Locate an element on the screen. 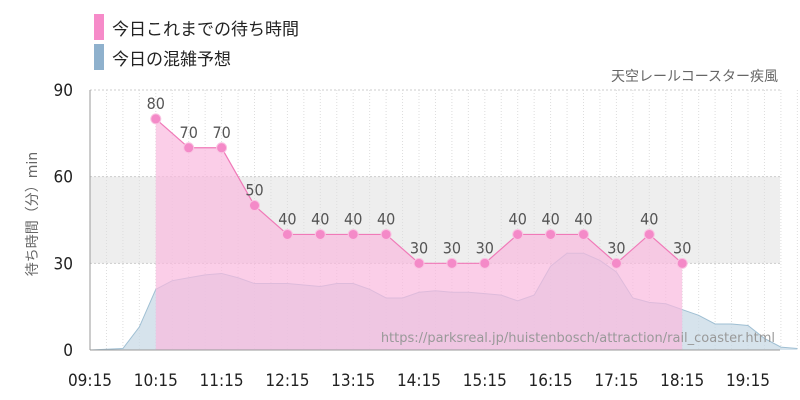 The height and width of the screenshot is (400, 800). y-tick-label: 0 is located at coordinates (68, 351).